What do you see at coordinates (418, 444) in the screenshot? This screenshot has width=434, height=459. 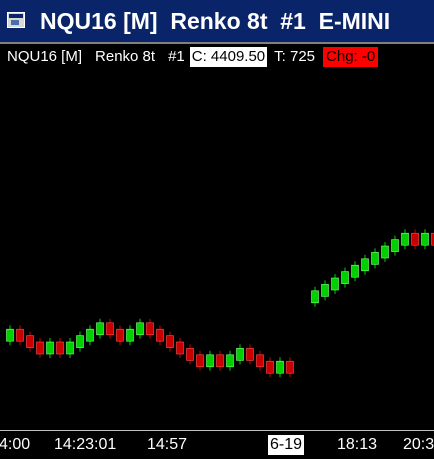 I see `x-axis-label: 20:3` at bounding box center [418, 444].